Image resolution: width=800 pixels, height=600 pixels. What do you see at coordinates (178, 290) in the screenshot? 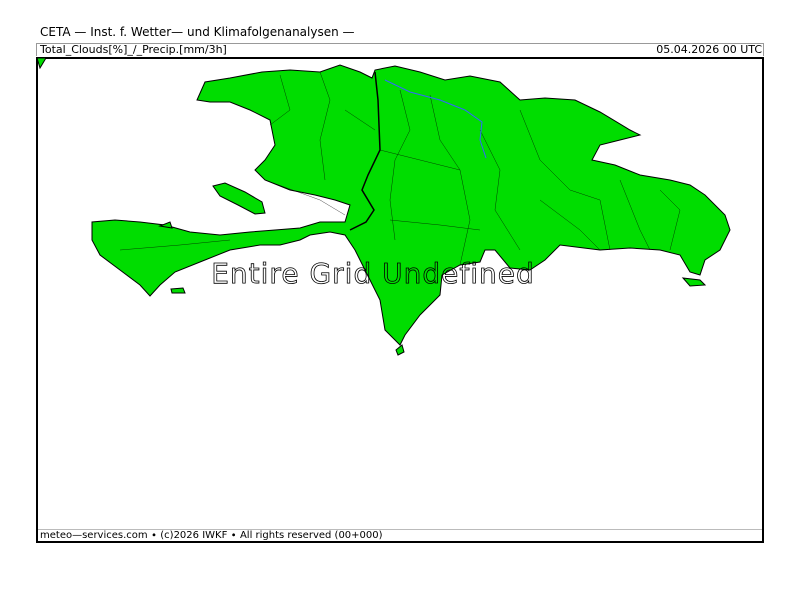
I see `ile-a-vache` at bounding box center [178, 290].